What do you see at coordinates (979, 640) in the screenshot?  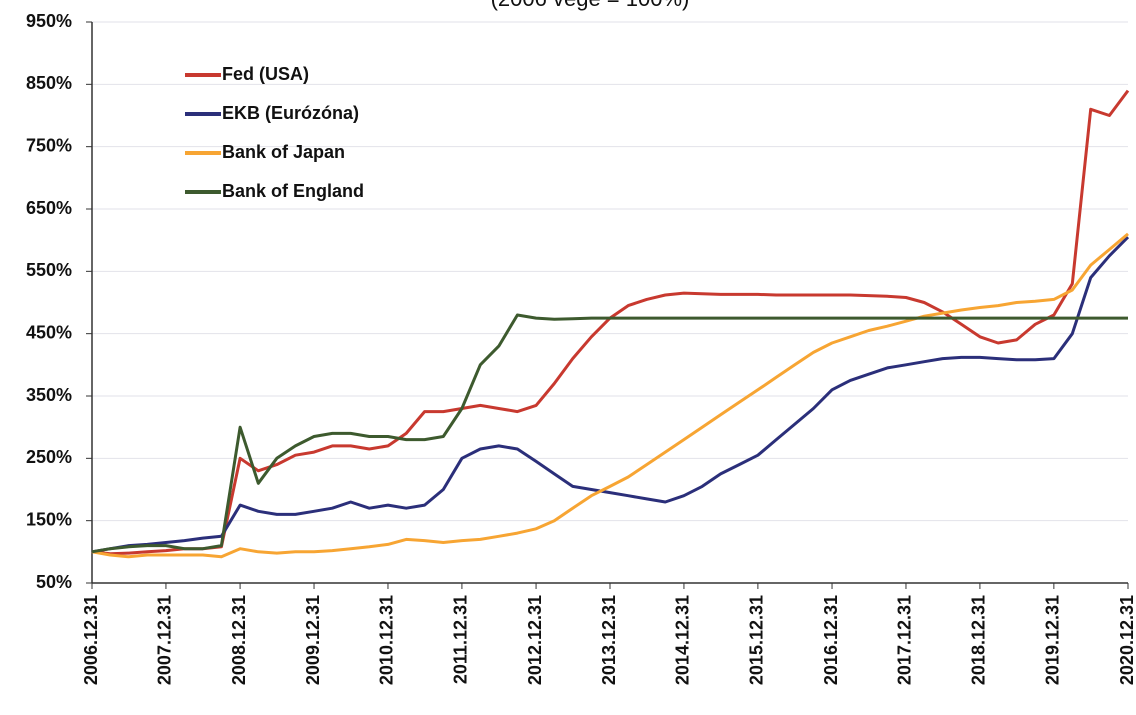 I see `x-tick-label: 2018.12.31` at bounding box center [979, 640].